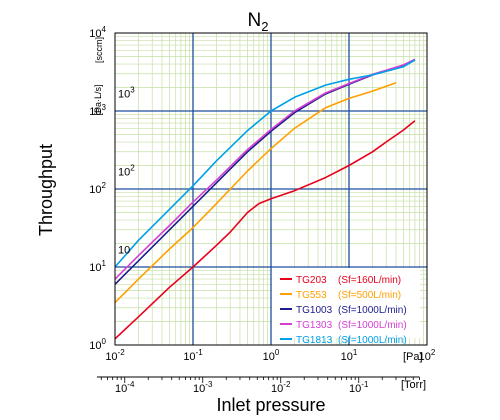 This screenshot has width=500, height=420. Describe the element at coordinates (193, 355) in the screenshot. I see `x-tick-label: 10⁻¹` at that location.